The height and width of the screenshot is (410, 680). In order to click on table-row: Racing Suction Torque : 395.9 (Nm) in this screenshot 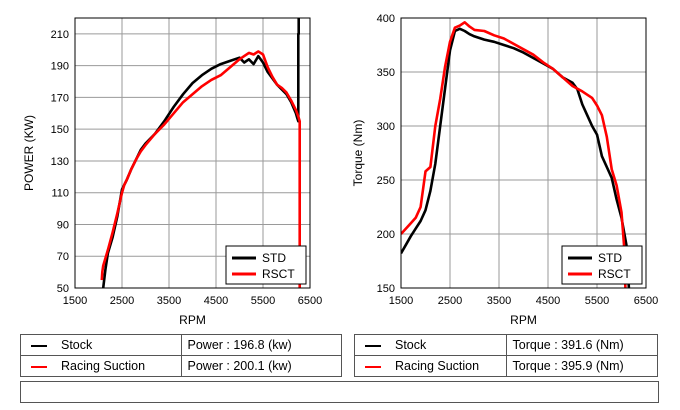, I will do `click(506, 366)`.